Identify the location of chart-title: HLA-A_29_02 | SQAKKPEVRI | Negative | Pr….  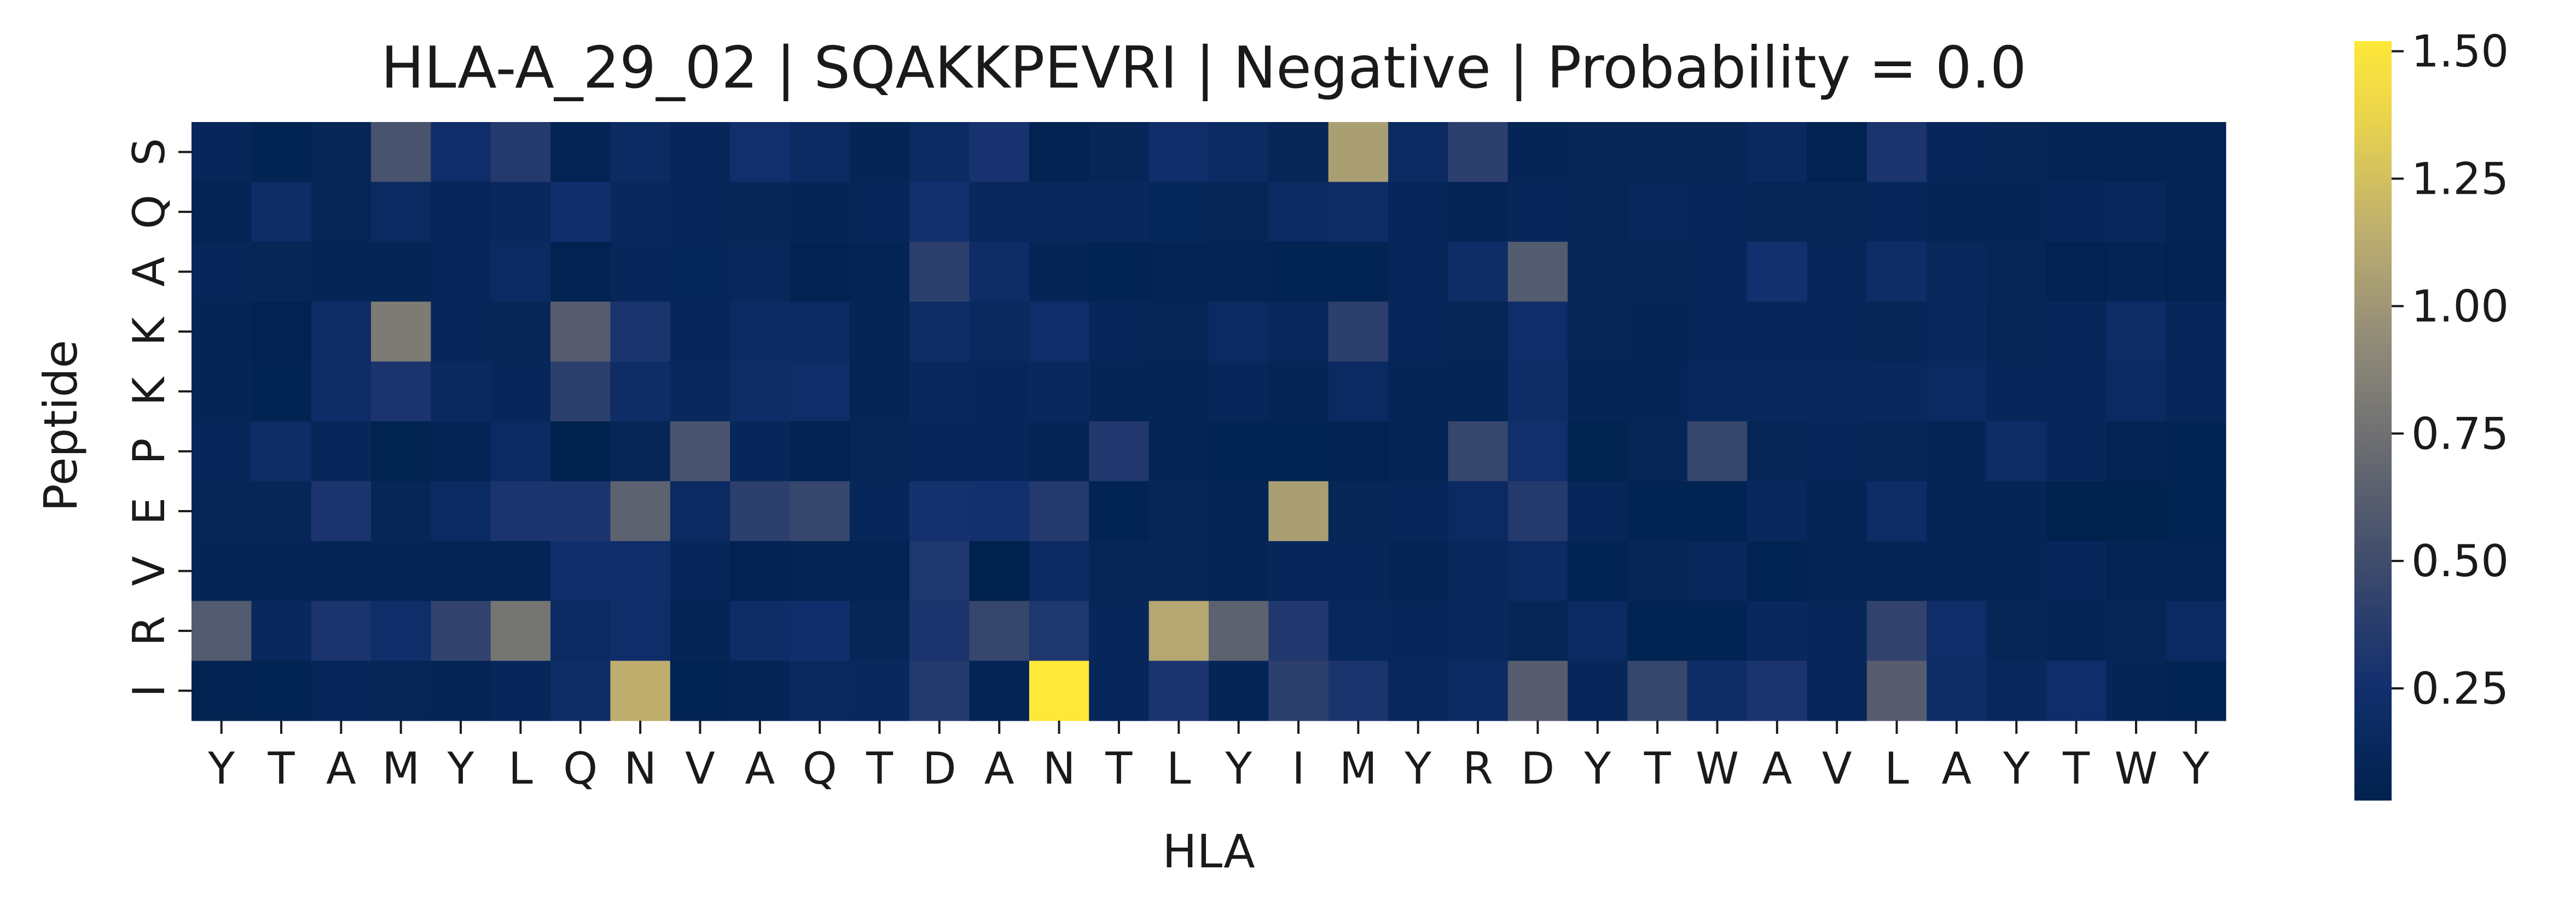
(1204, 68).